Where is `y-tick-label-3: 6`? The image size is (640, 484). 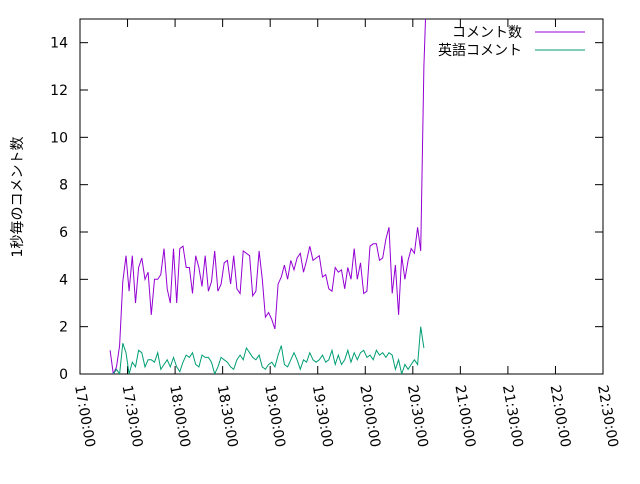
y-tick-label-3: 6 is located at coordinates (63, 233).